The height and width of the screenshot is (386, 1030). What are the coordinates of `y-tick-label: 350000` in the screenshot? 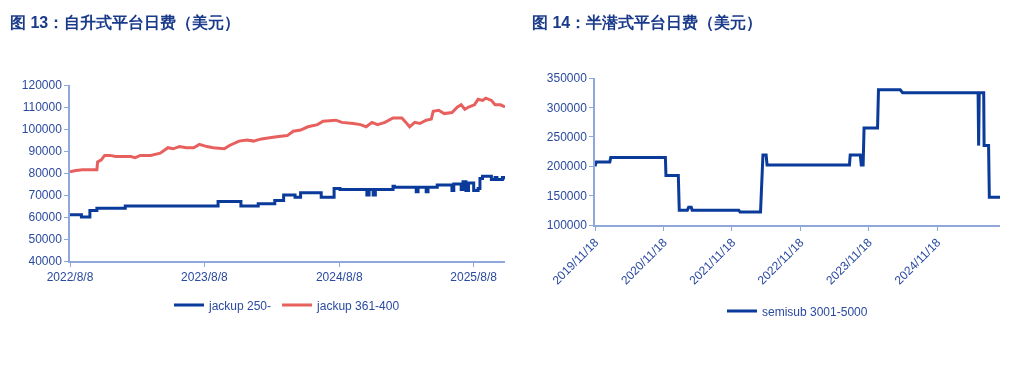 It's located at (567, 78).